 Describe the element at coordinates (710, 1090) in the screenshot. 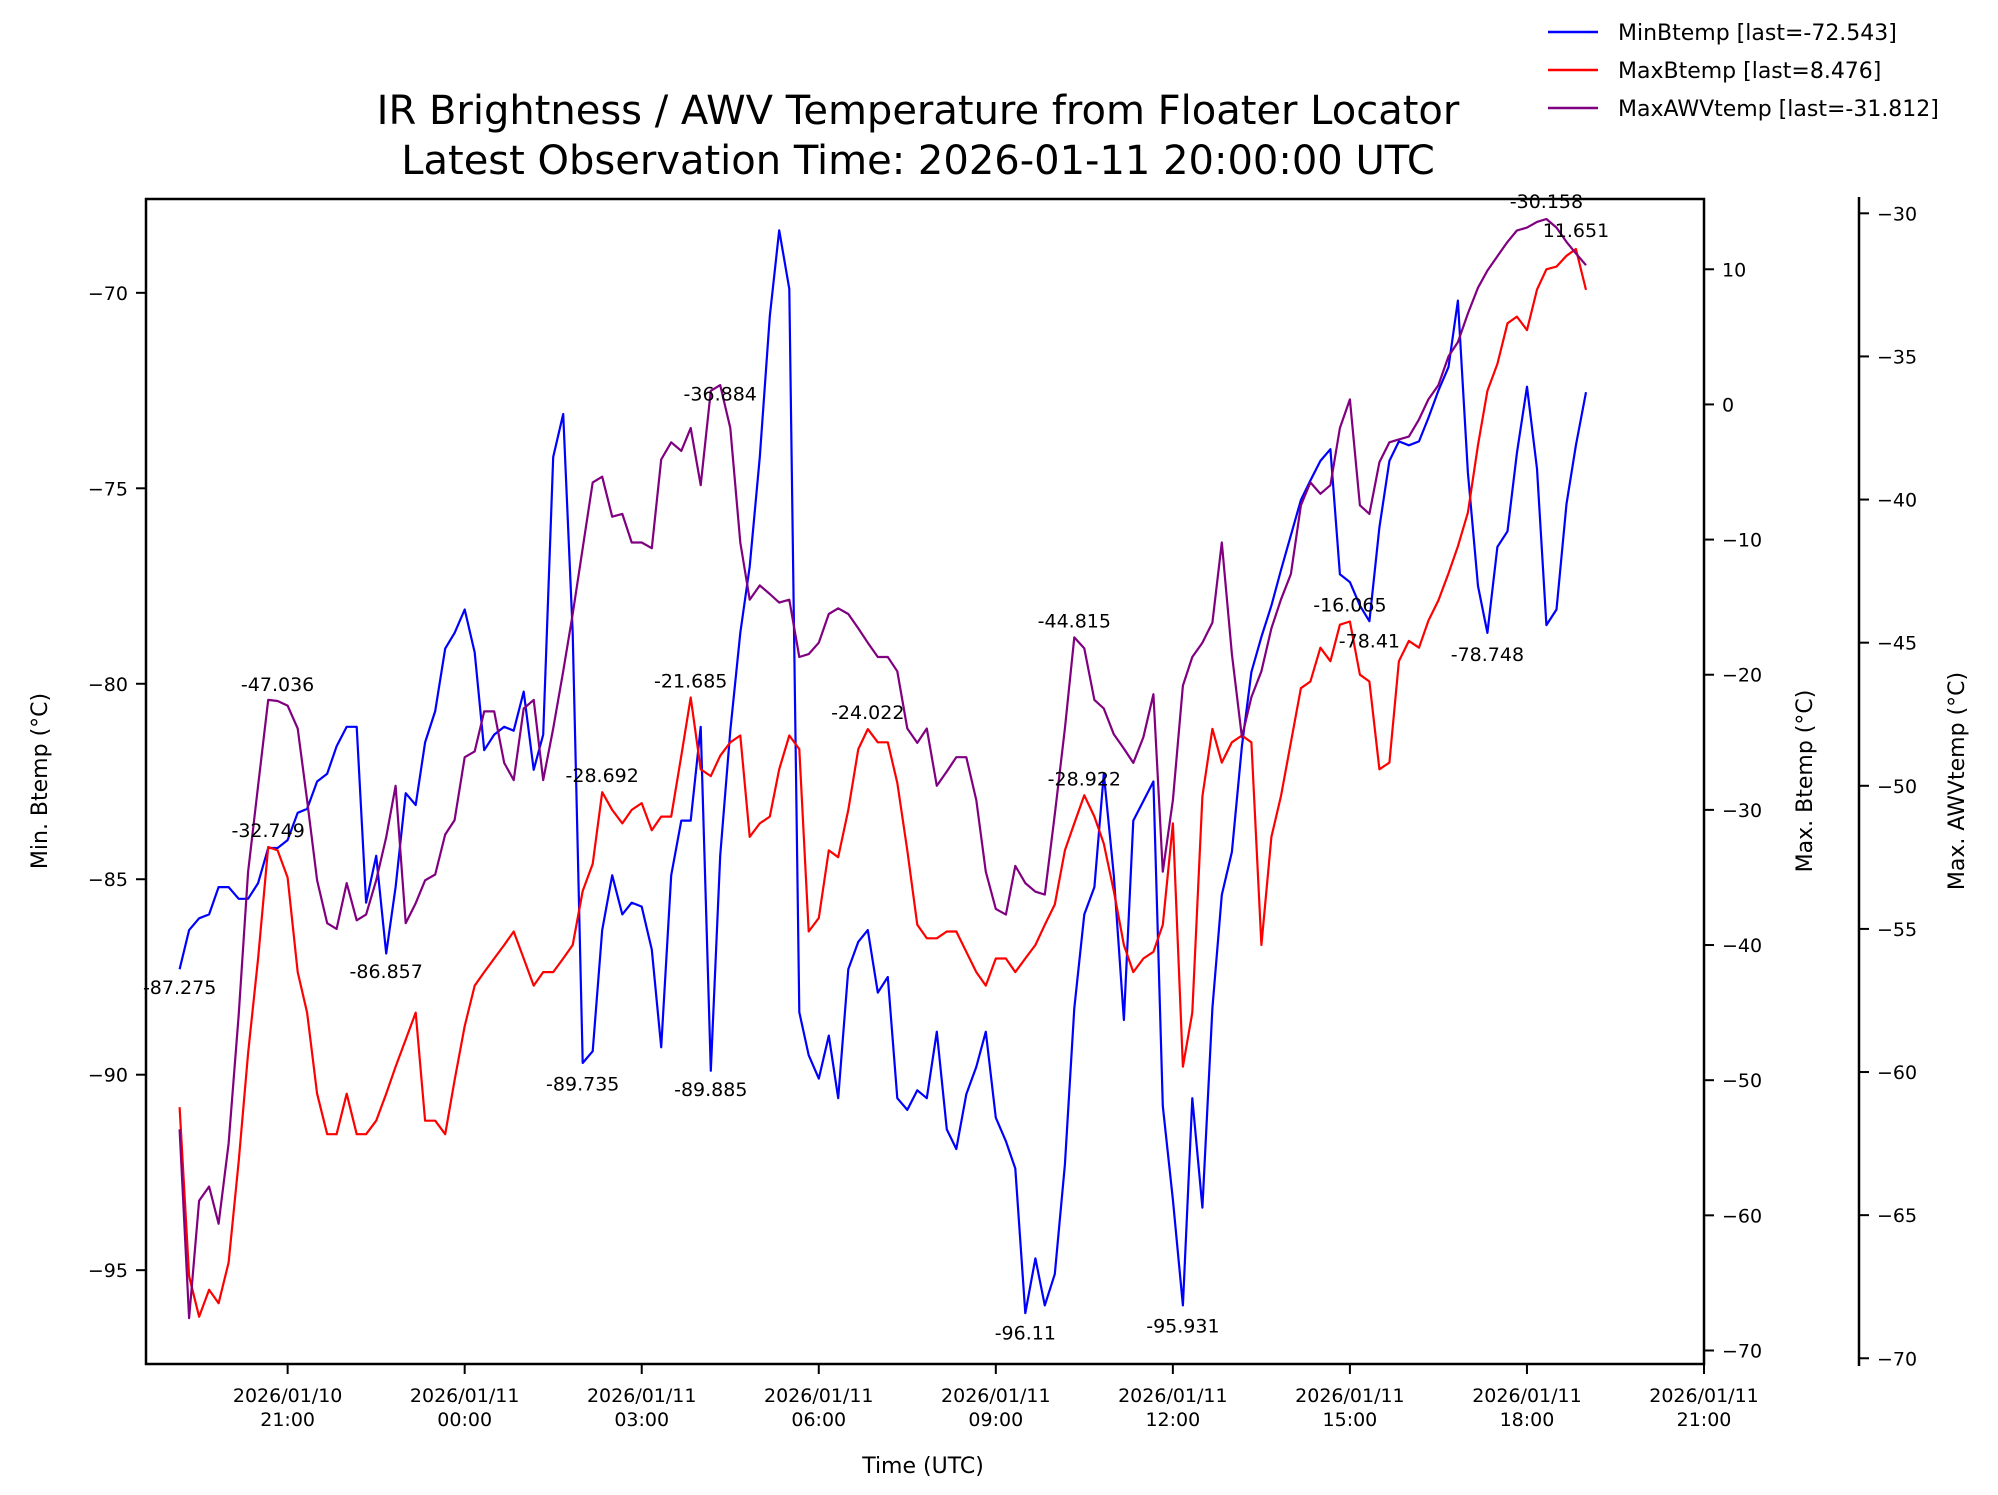

I see `data-label: -89.885` at that location.